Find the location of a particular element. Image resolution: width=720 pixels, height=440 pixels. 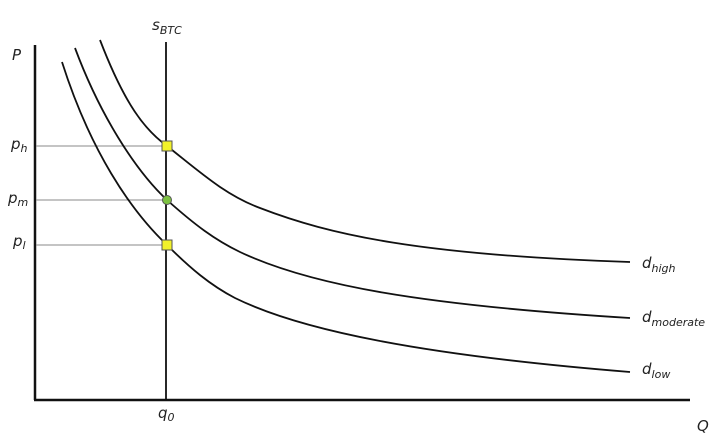

label-sub: m is located at coordinates (23, 202).